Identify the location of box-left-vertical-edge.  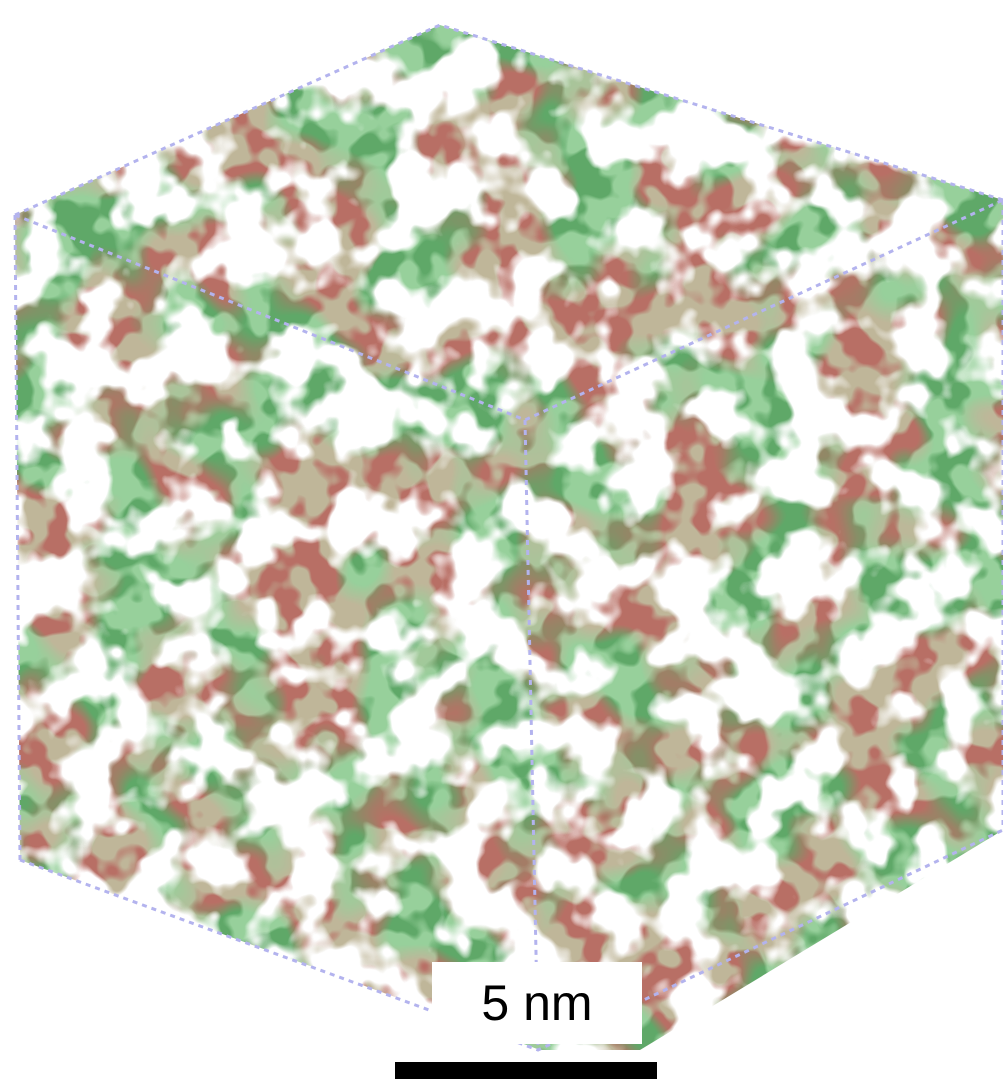
(17, 537).